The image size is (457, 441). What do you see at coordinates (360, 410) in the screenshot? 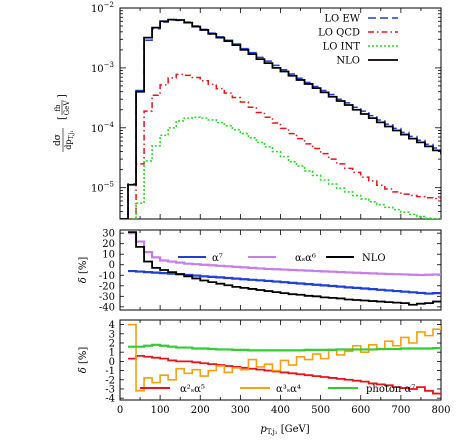
I see `x-tick-label: 600` at bounding box center [360, 410].